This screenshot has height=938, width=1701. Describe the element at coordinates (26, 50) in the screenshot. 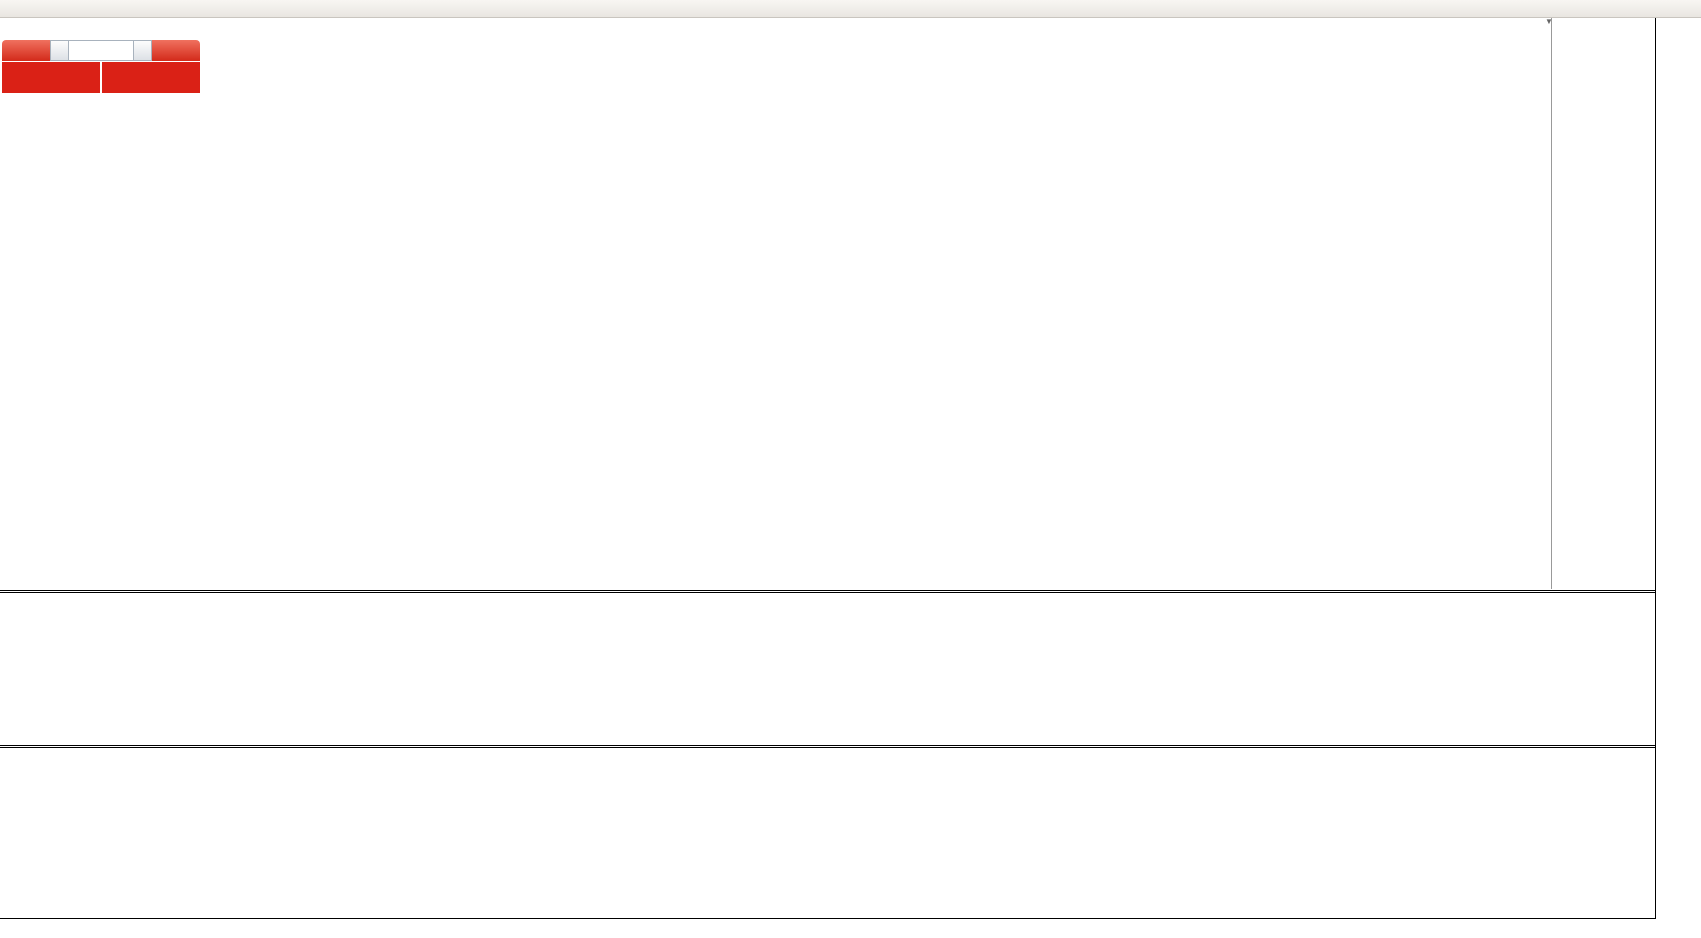

I see `sell-button` at that location.